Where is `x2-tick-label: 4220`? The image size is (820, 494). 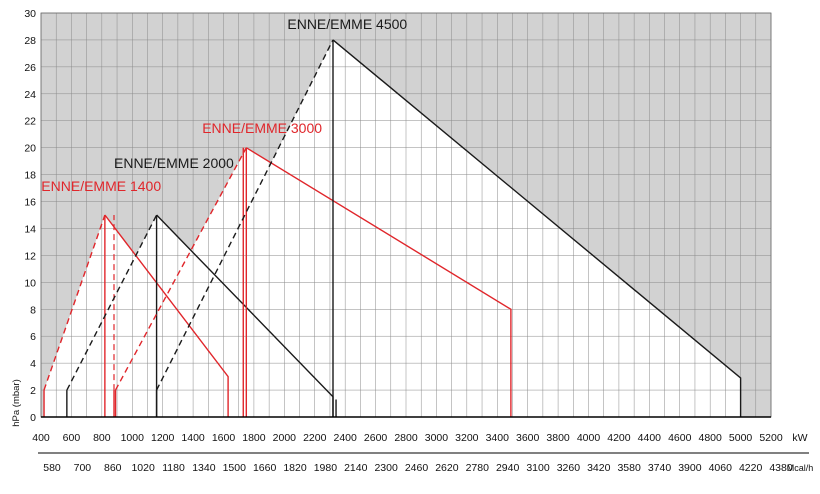 x2-tick-label: 4220 is located at coordinates (751, 468).